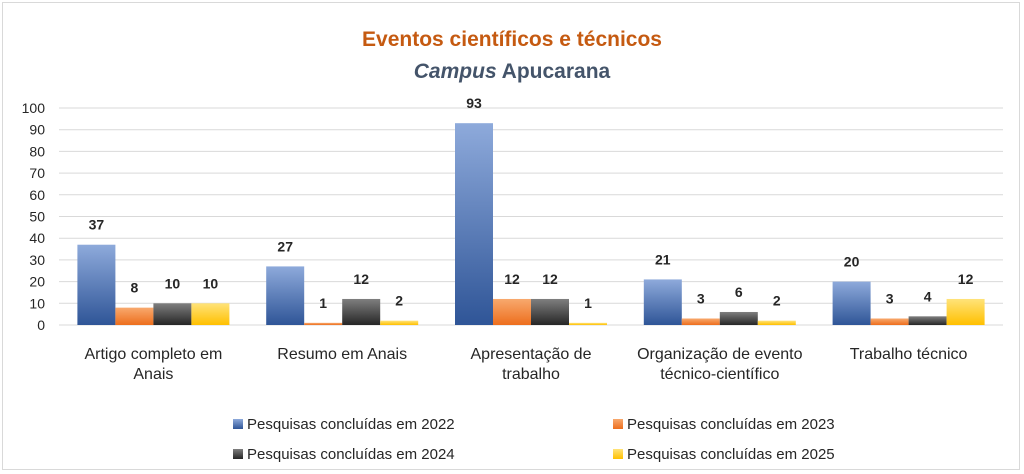  What do you see at coordinates (928, 296) in the screenshot?
I see `data-label: 4` at bounding box center [928, 296].